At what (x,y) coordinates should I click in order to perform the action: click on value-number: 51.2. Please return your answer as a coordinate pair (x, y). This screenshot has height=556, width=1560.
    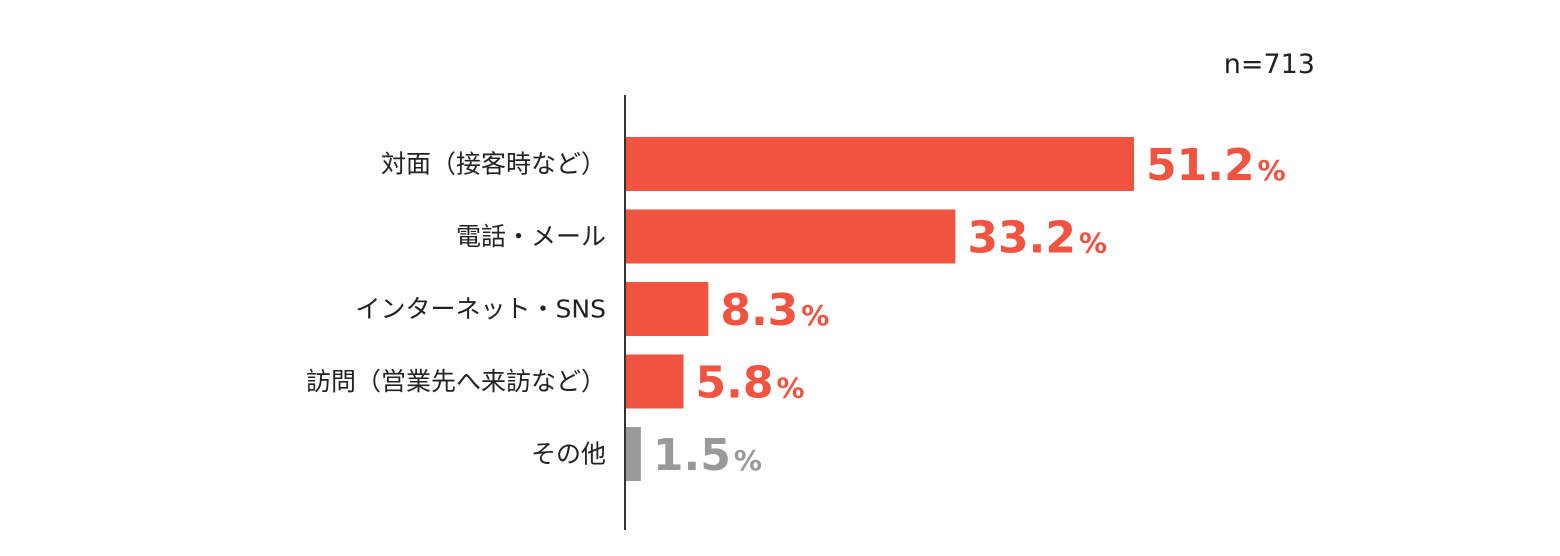
    Looking at the image, I should click on (1200, 165).